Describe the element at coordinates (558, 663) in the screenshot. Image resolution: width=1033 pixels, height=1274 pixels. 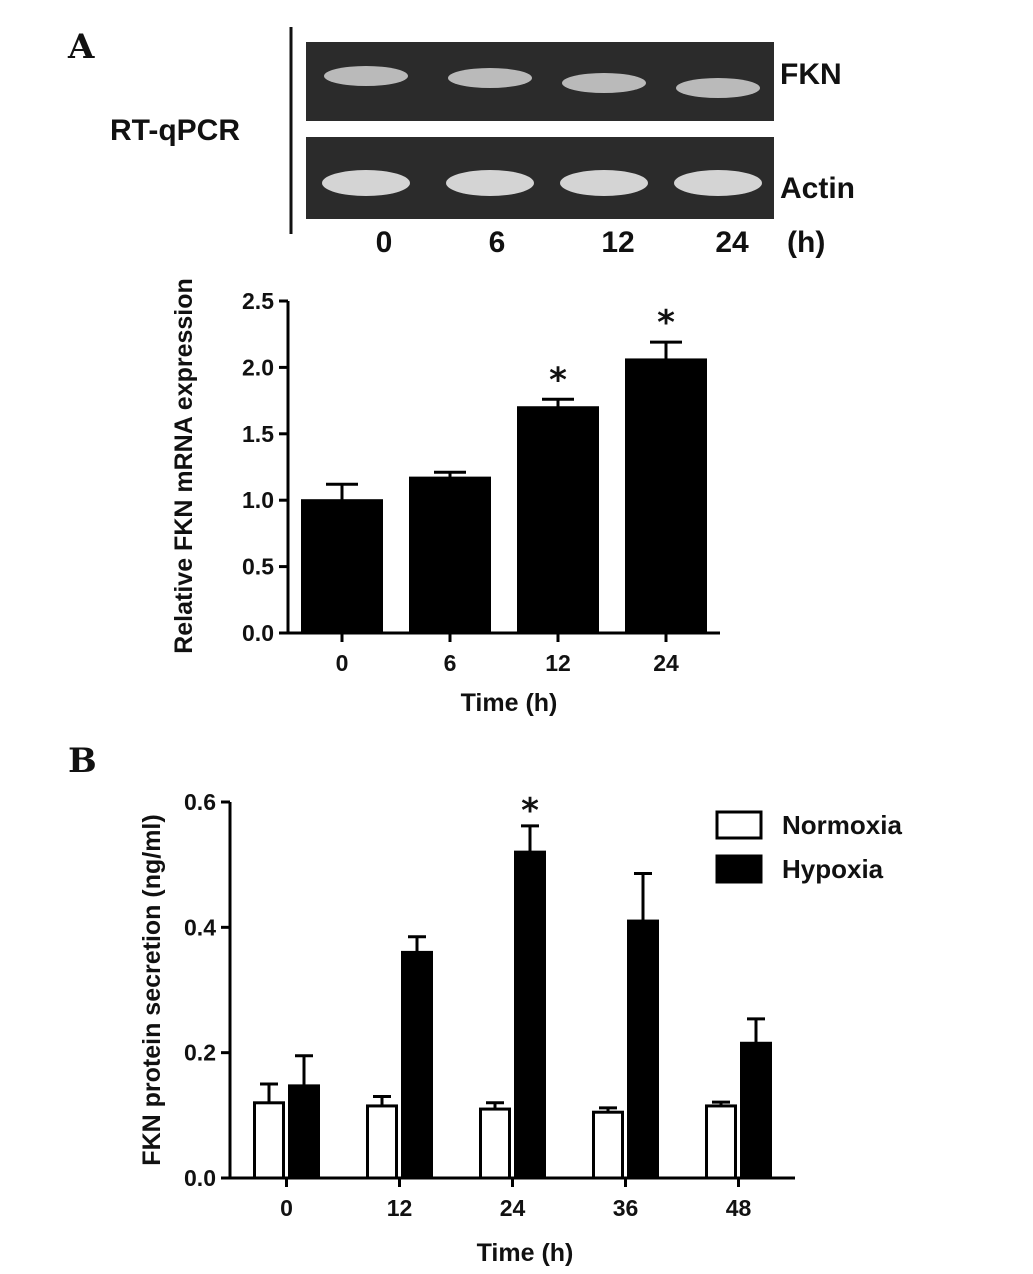
I see `chart-a-x-tick-label: 12` at that location.